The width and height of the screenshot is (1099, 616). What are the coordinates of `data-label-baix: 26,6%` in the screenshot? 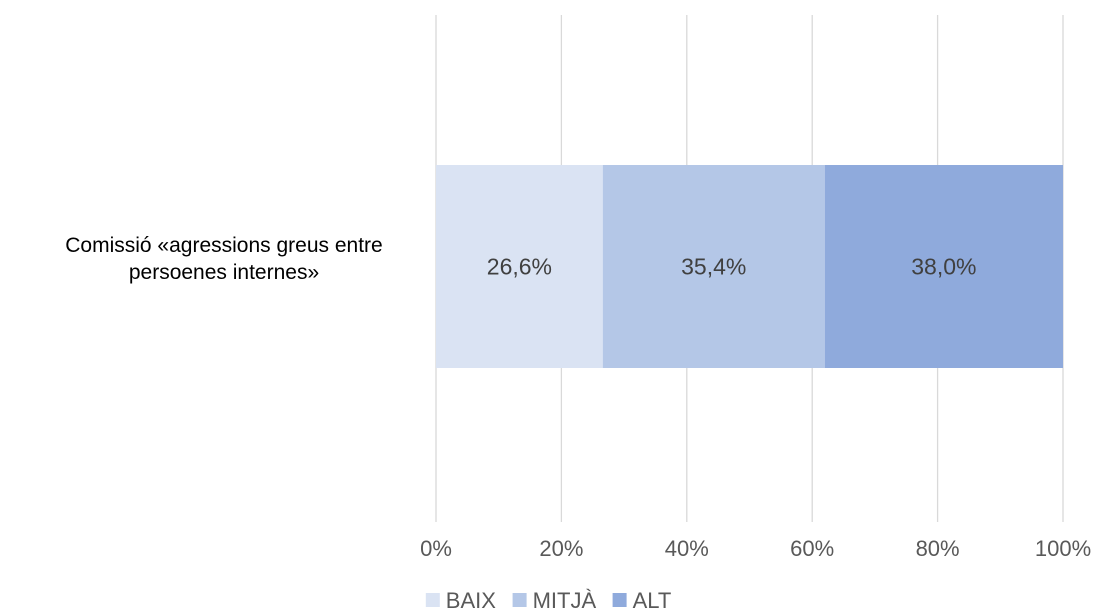 It's located at (519, 267).